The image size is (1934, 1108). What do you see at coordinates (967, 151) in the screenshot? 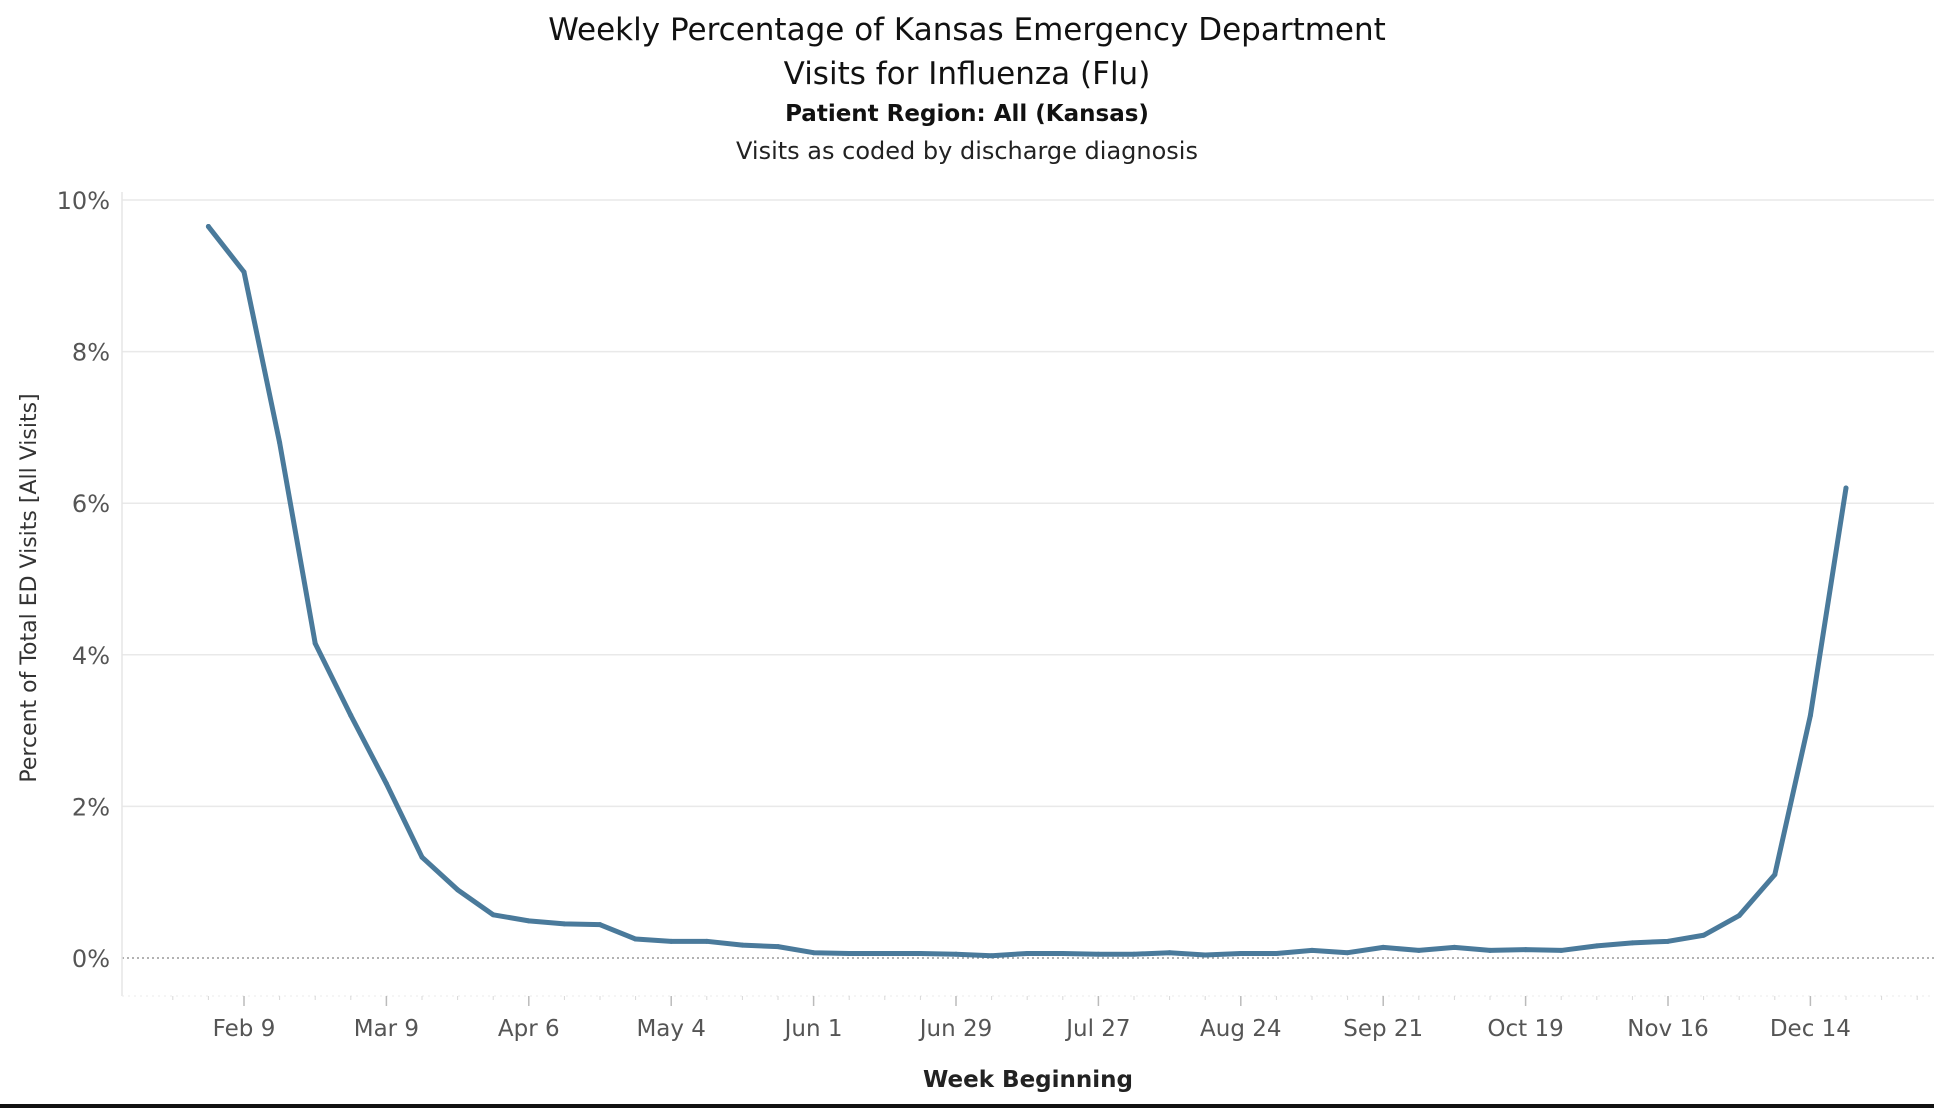
I see `chart-note: Visits as coded by discharge diagnosis` at bounding box center [967, 151].